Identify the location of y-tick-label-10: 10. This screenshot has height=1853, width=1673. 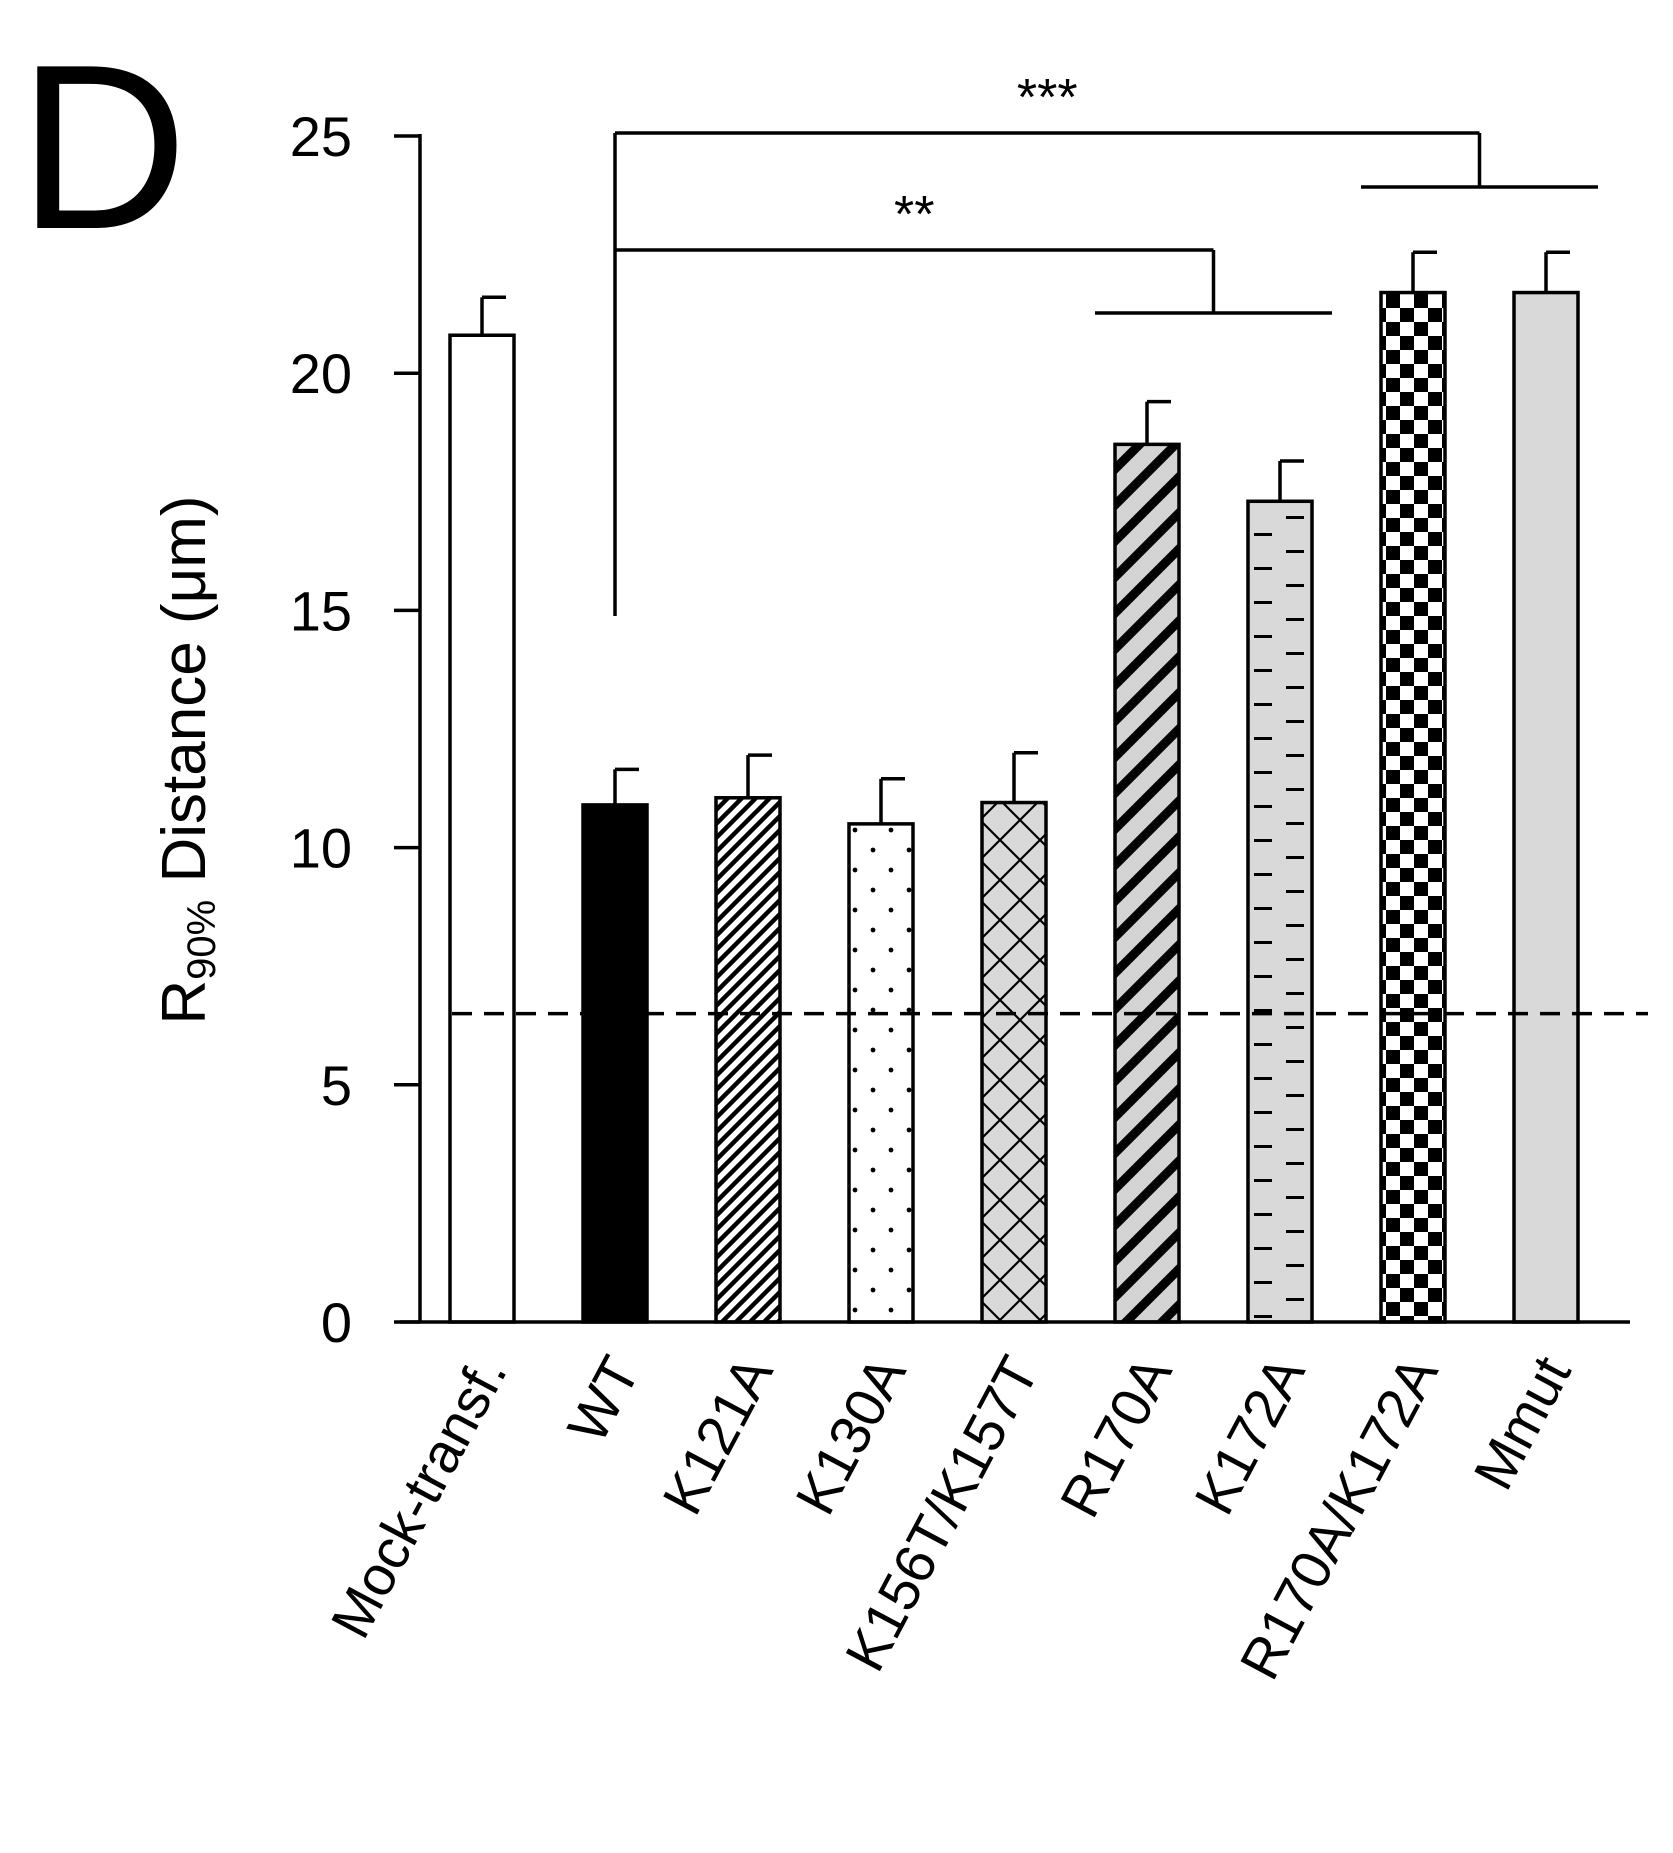
(321, 848).